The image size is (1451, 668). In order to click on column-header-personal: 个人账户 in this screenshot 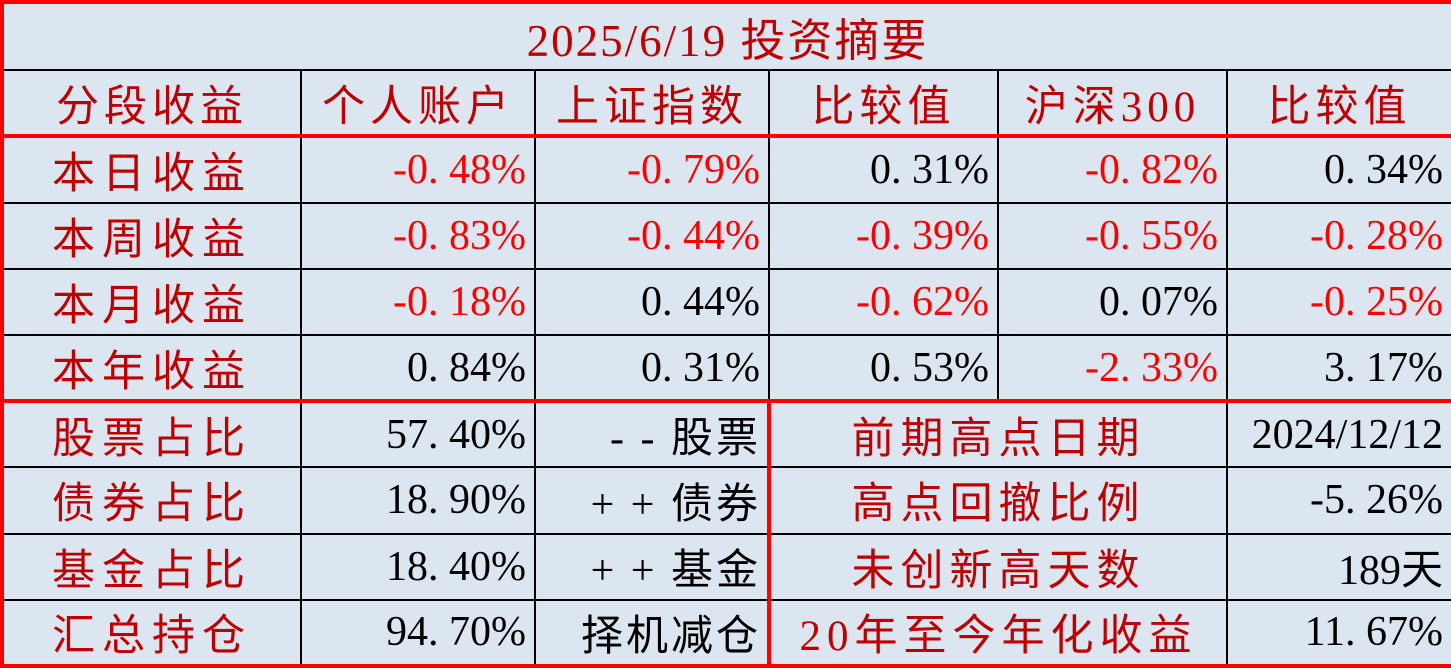, I will do `click(418, 104)`.